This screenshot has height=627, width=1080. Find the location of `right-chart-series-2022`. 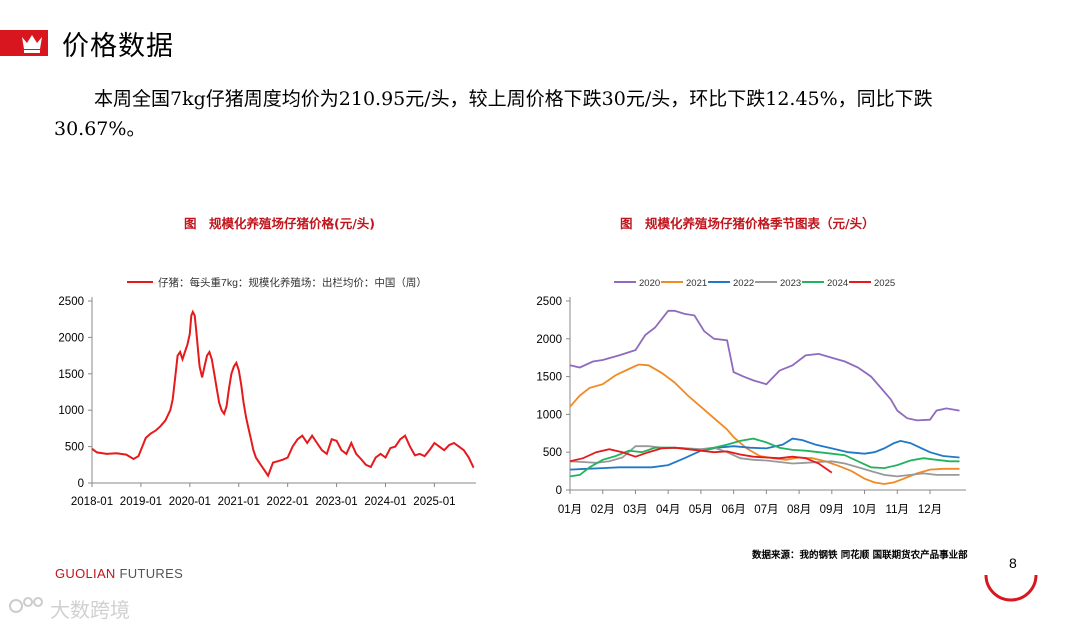

right-chart-series-2022 is located at coordinates (764, 454).